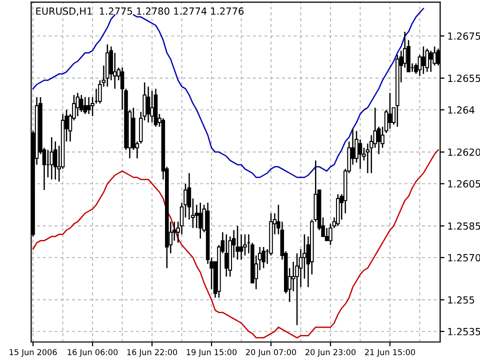 The width and height of the screenshot is (480, 360). I want to click on x-tick-label: 16 Jun 06:00, so click(93, 353).